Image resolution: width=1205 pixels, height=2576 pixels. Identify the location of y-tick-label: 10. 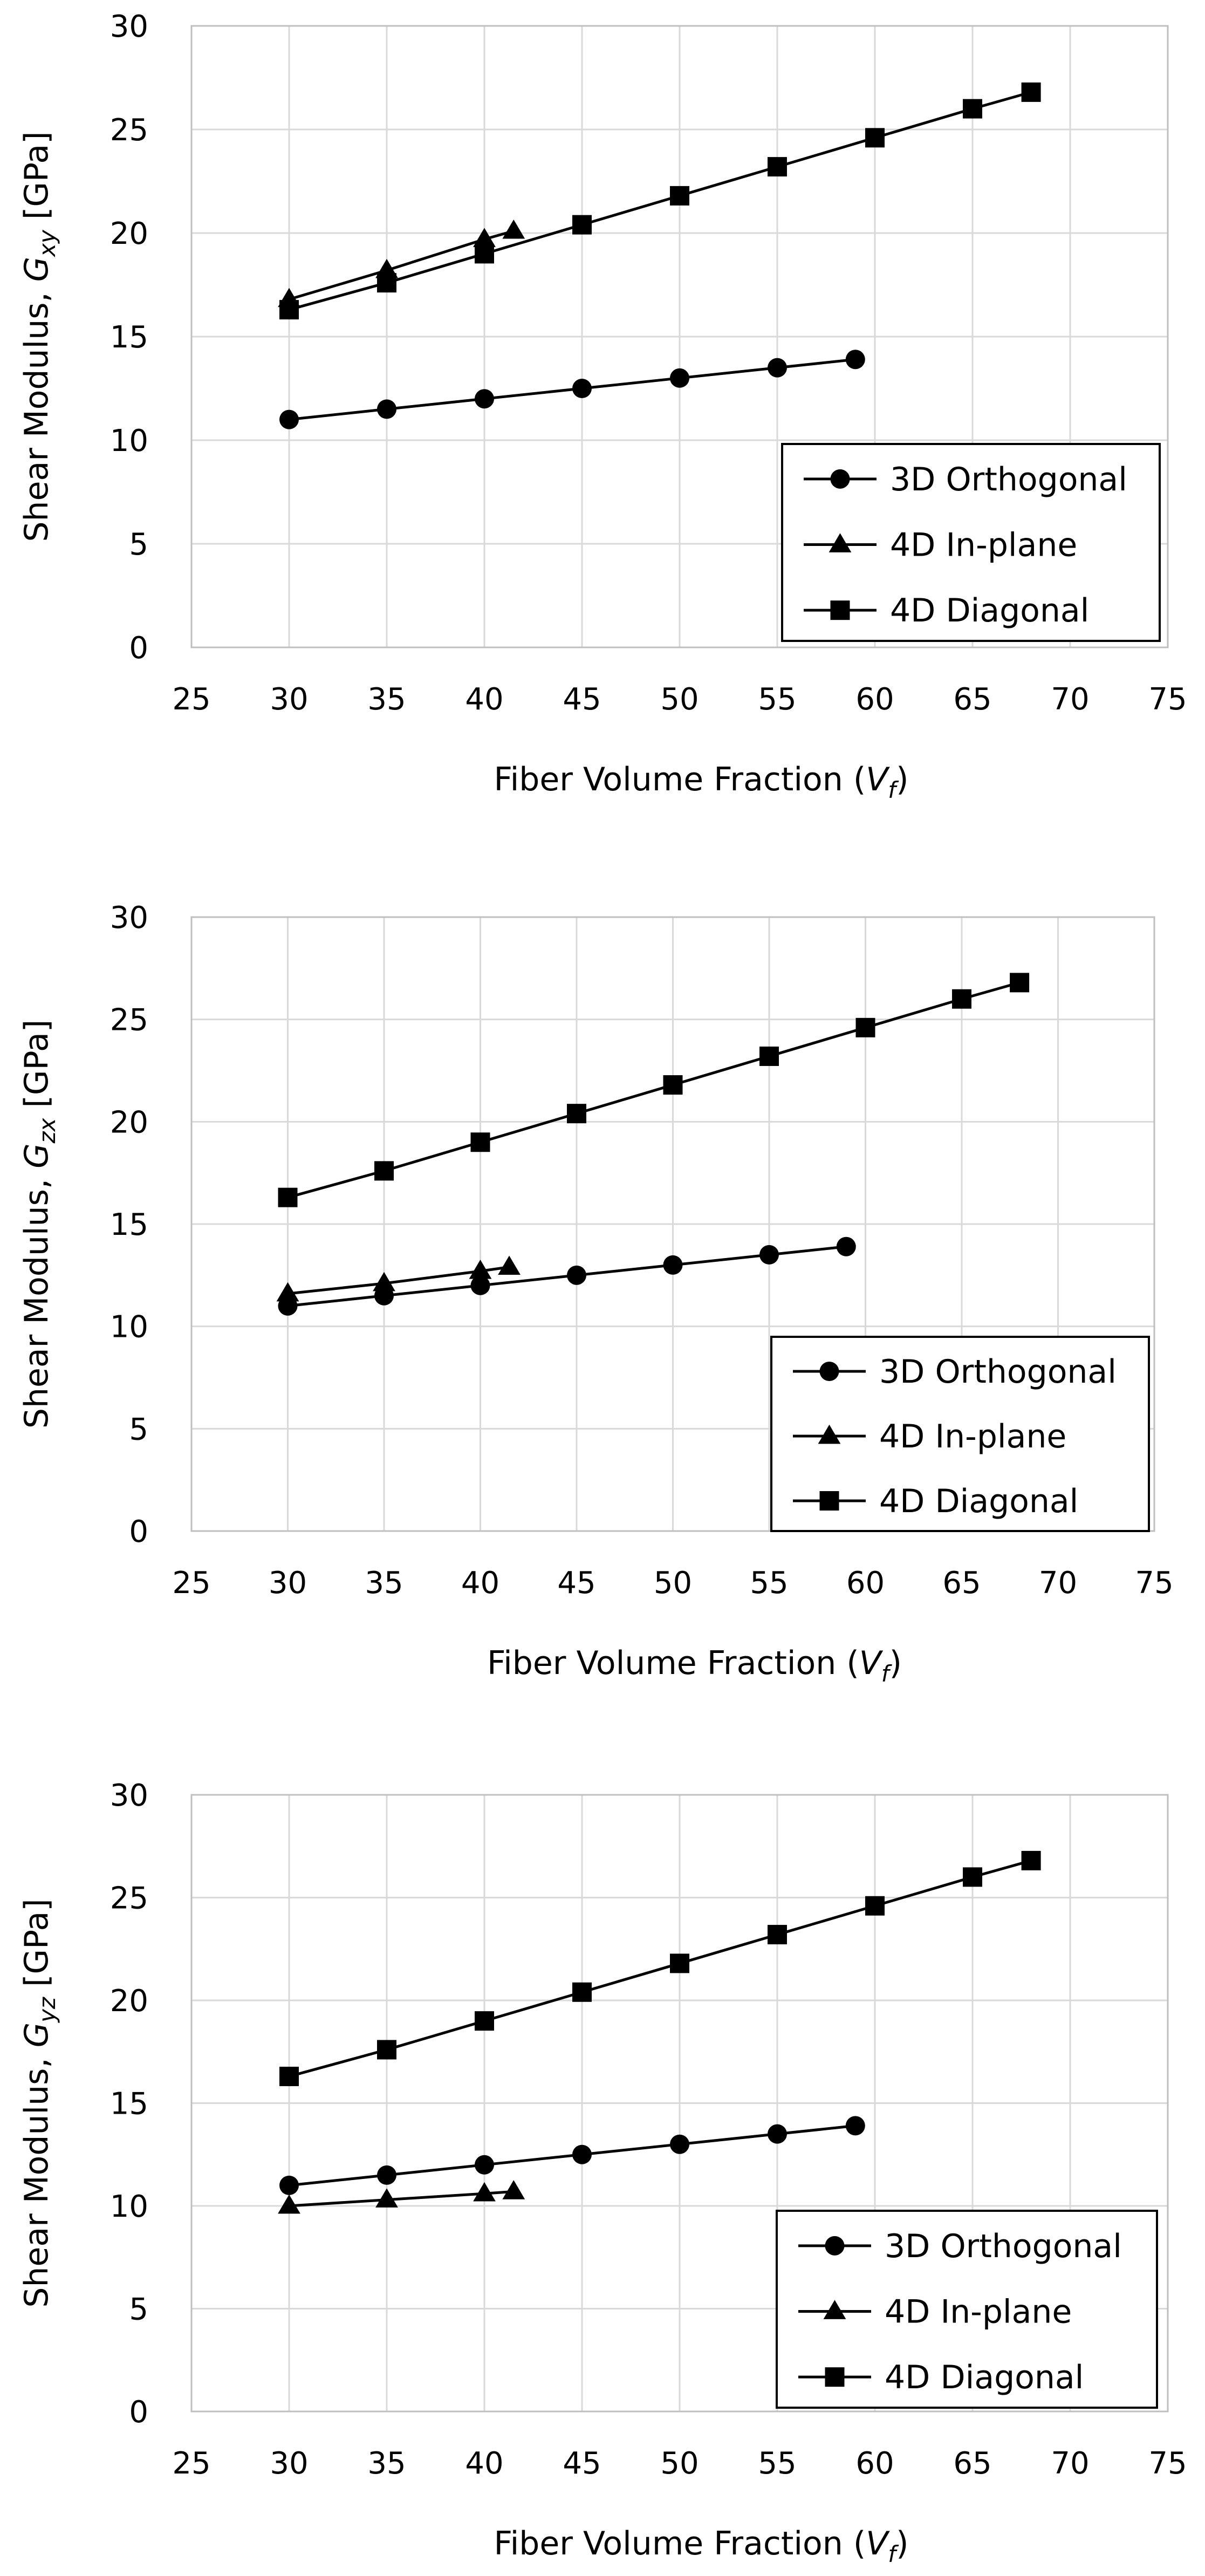
(129, 1327).